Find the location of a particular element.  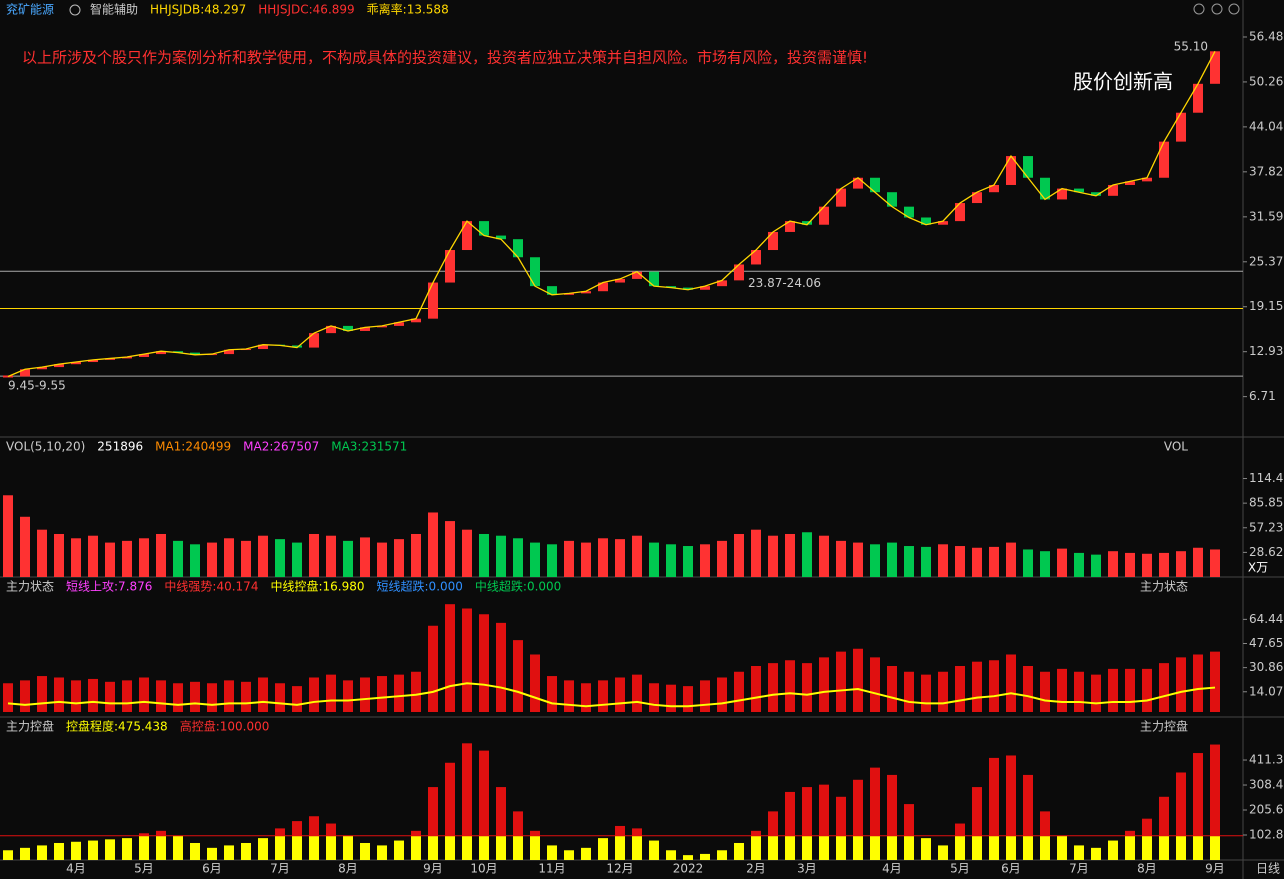

y-tick-label: 102.83 is located at coordinates (1266, 835).